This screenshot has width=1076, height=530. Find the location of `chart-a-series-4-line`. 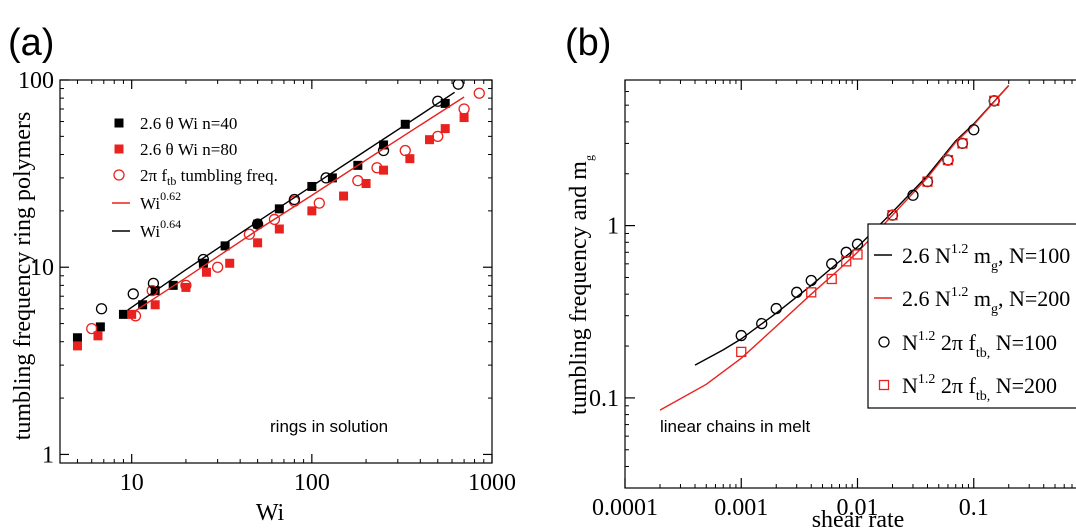

chart-a-series-4-line is located at coordinates (296, 206).